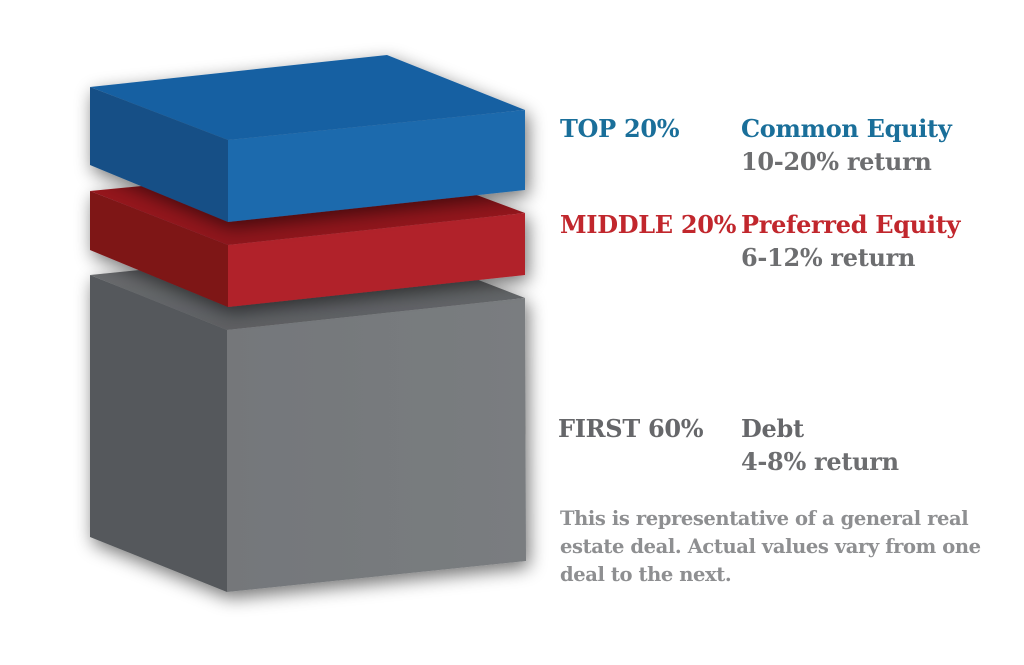  Describe the element at coordinates (159, 154) in the screenshot. I see `block-top-left-face` at that location.